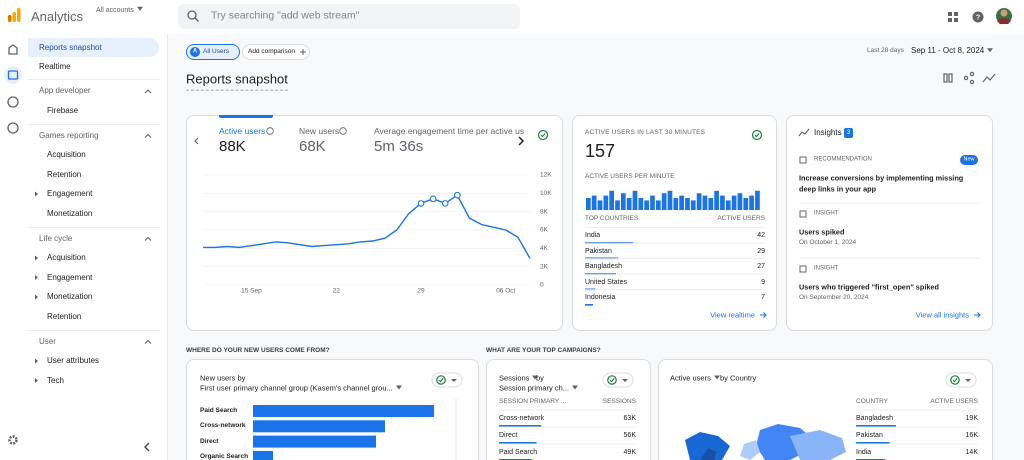 The image size is (1024, 460). Describe the element at coordinates (271, 52) in the screenshot. I see `add-comparison: Add comparison` at that location.